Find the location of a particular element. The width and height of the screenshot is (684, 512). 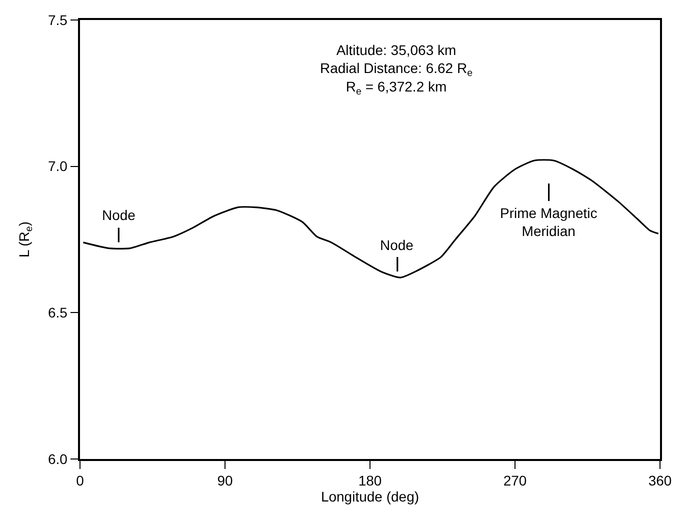

x-tick-label: 90 is located at coordinates (225, 480).